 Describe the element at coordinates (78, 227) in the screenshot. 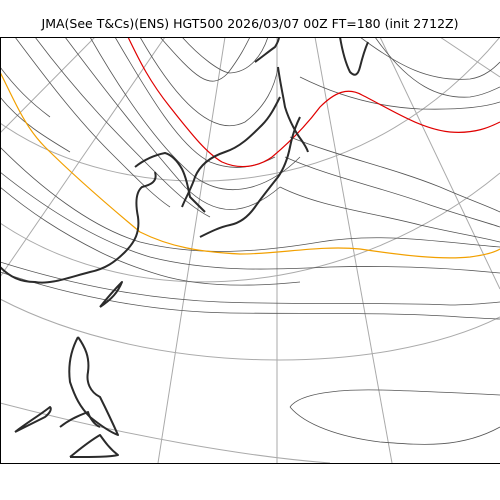

I see `coastline-korea` at that location.